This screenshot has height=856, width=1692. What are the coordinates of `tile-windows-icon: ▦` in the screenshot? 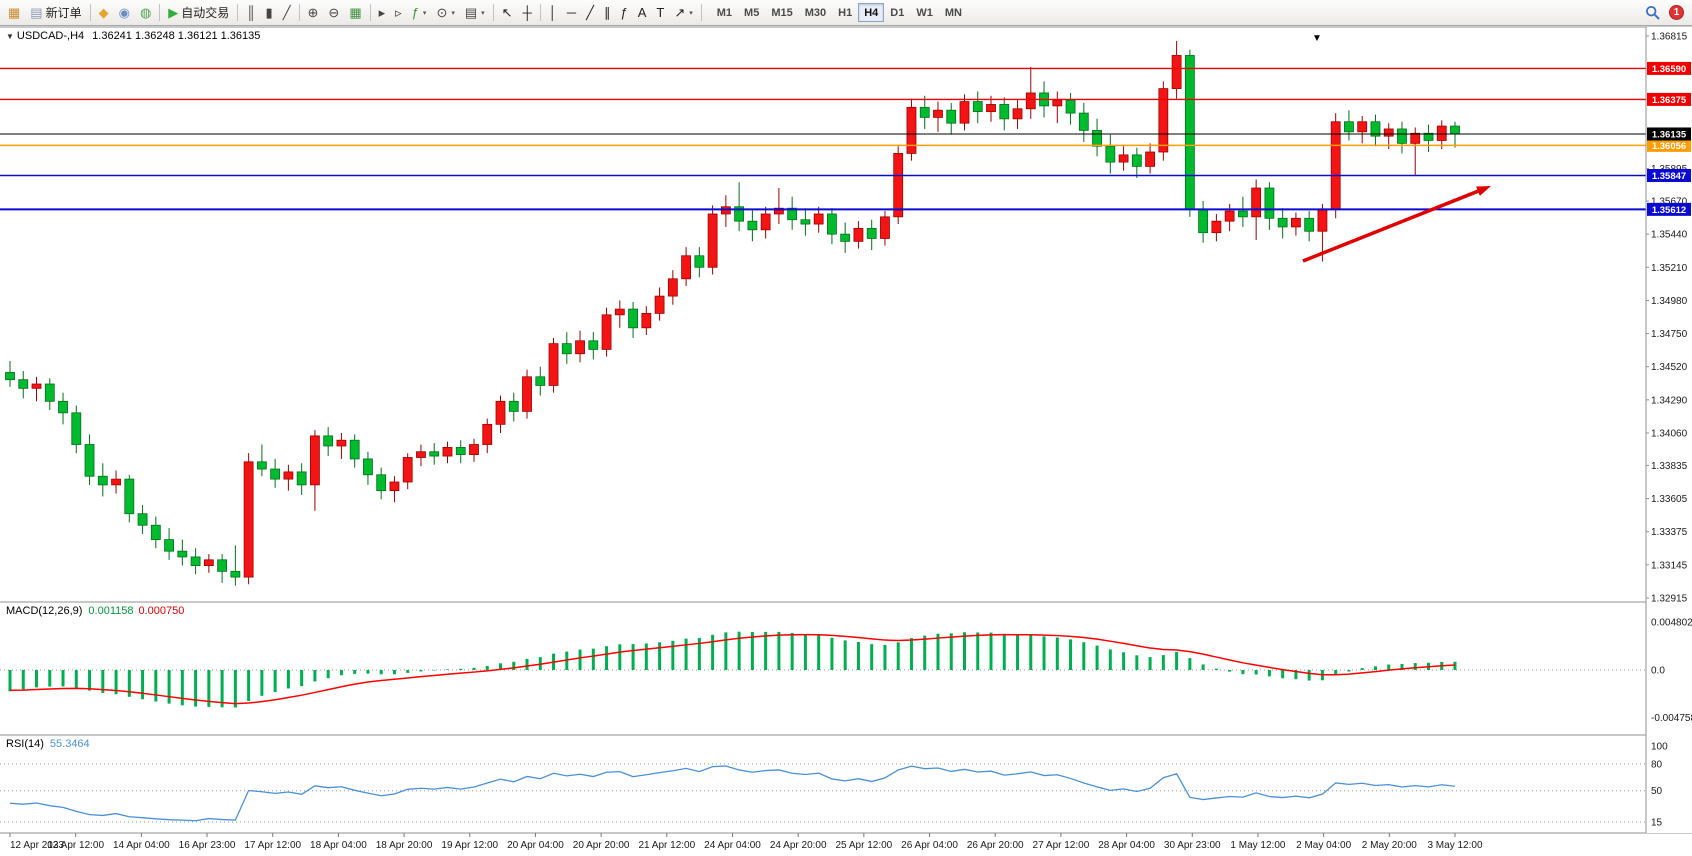 It's located at (355, 12).